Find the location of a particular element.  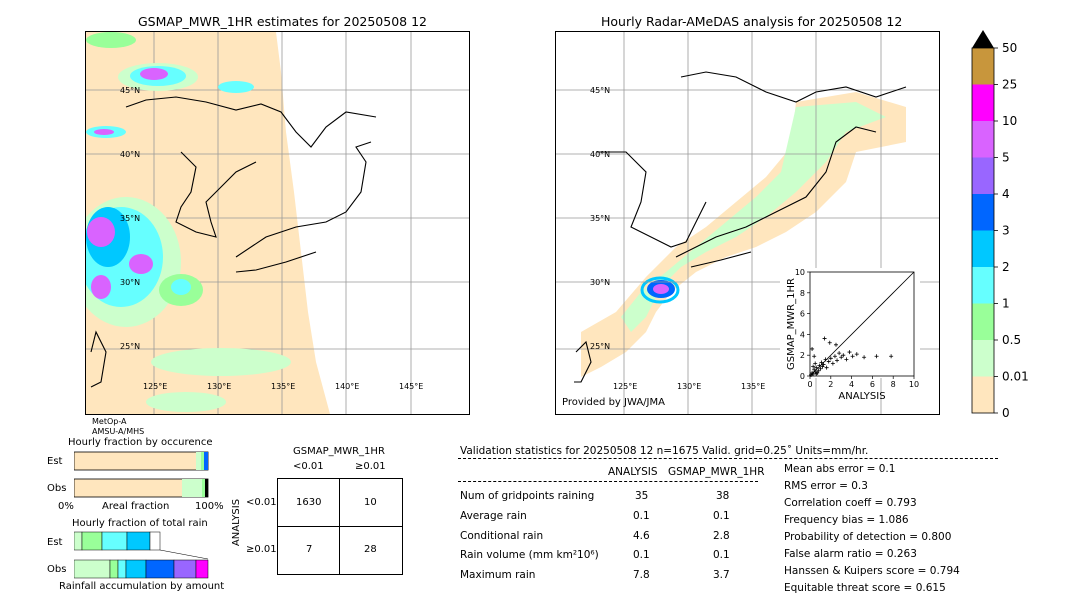

colorbar-label: 0 is located at coordinates (1006, 413).